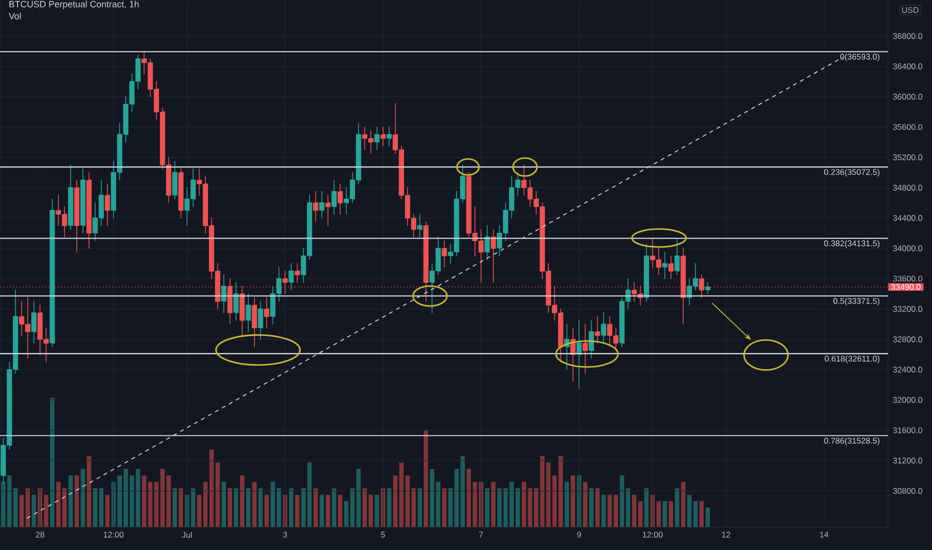 This screenshot has width=932, height=550. Describe the element at coordinates (907, 339) in the screenshot. I see `y-tick-label: 32800.0` at that location.